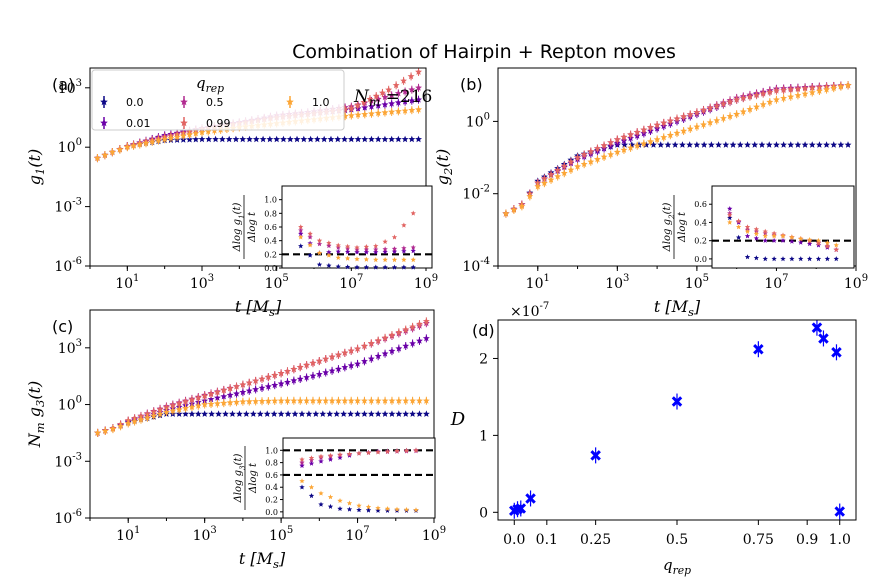 Image resolution: width=880 pixels, height=587 pixels. I want to click on y-tick-label: 10⁻³, so click(68, 206).